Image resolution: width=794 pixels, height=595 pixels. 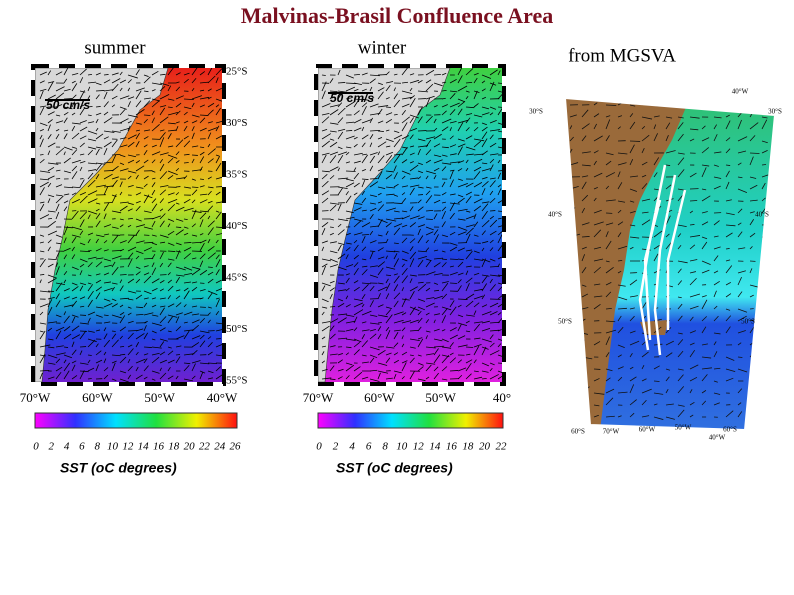 What do you see at coordinates (174, 447) in the screenshot?
I see `colorbar-tick: 18` at bounding box center [174, 447].